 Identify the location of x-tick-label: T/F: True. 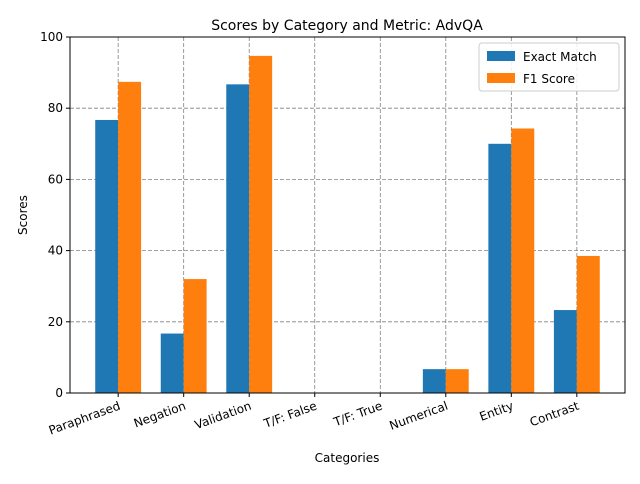
(357, 414).